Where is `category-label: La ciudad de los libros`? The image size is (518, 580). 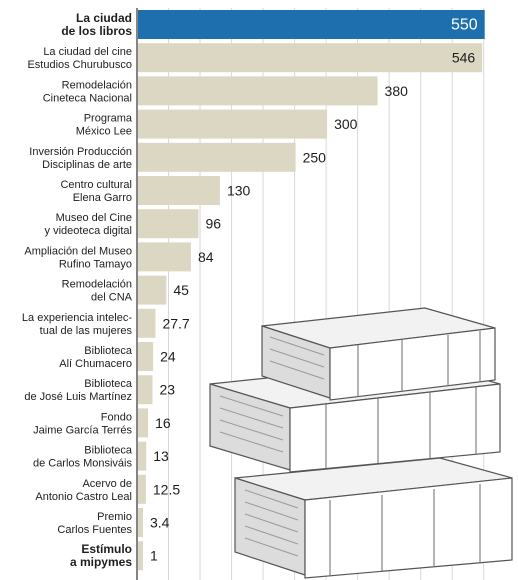 category-label: La ciudad de los libros is located at coordinates (96, 24).